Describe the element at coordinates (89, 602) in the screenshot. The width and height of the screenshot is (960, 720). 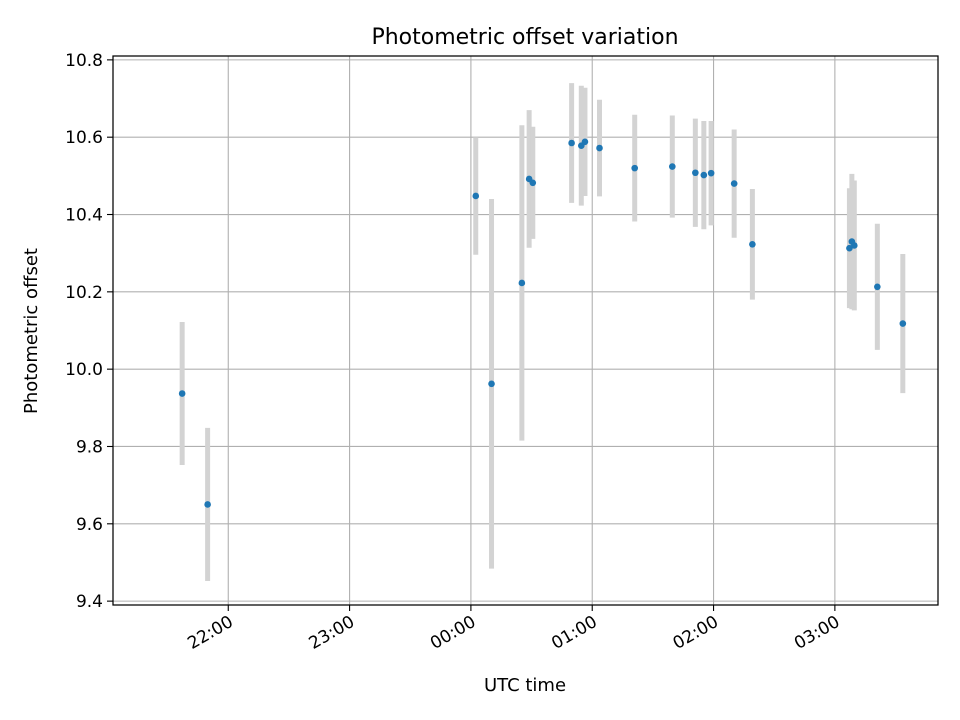
I see `y-tick-label: 9.4` at that location.